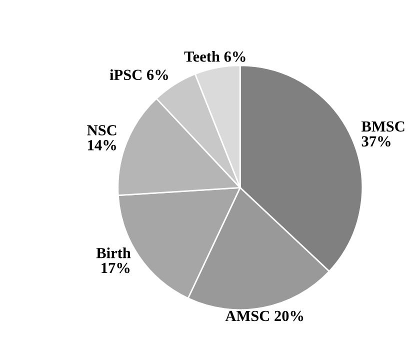 The width and height of the screenshot is (414, 348). Describe the element at coordinates (376, 141) in the screenshot. I see `data-label: 37%` at that location.